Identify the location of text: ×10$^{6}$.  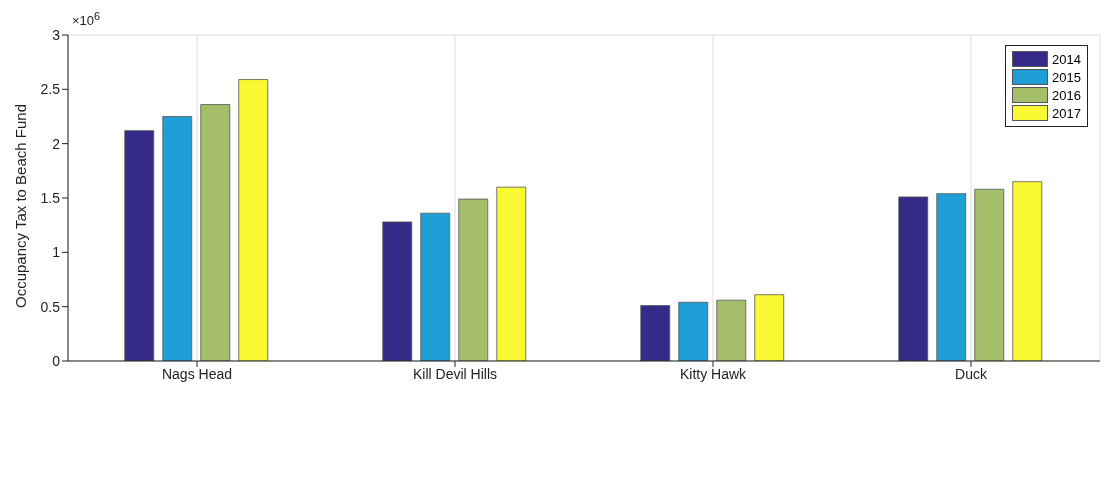
(86, 19).